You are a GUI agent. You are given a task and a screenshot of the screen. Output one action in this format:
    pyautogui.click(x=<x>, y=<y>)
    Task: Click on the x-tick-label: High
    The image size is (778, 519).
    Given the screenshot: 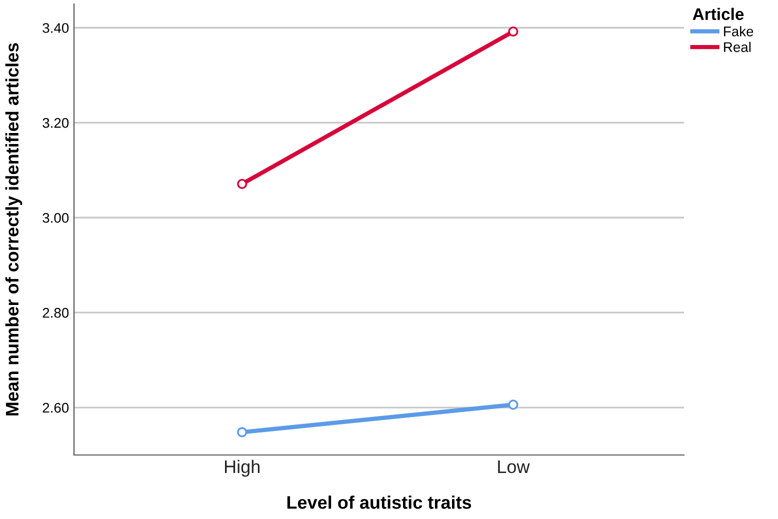 What is the action you would take?
    pyautogui.click(x=242, y=468)
    